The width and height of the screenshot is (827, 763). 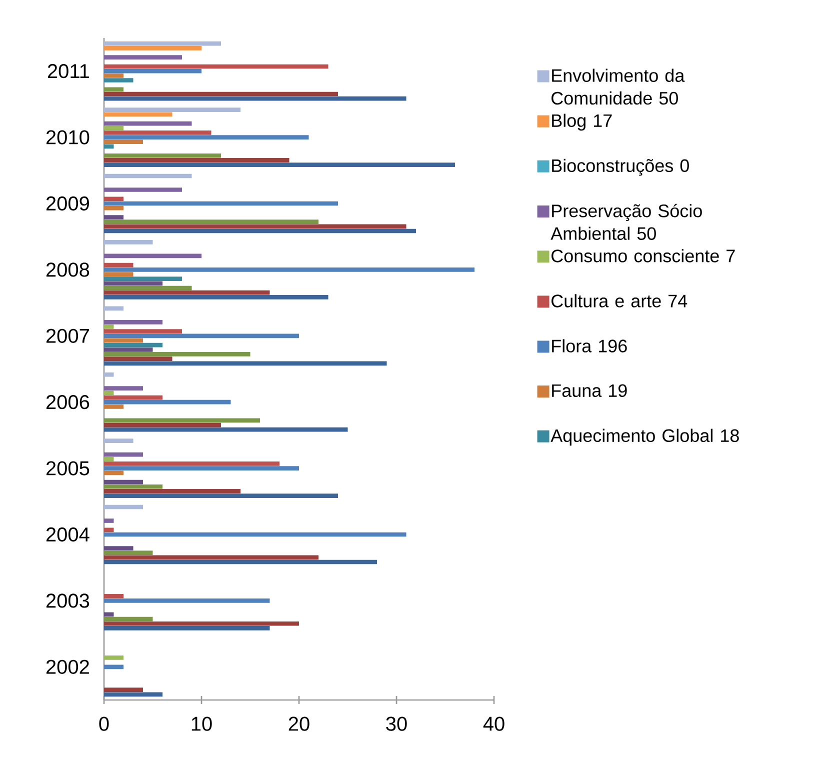 I want to click on y-tick-label: 2005, so click(x=68, y=468).